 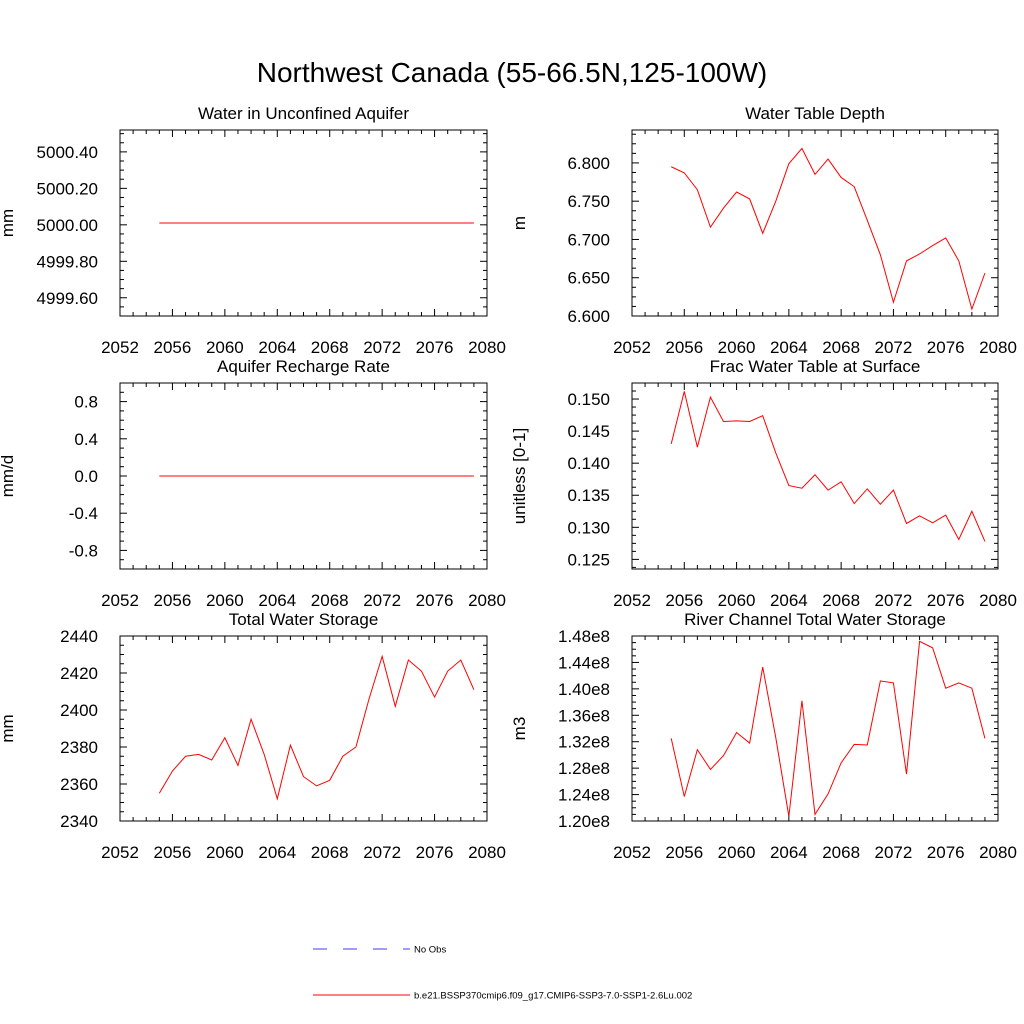 What do you see at coordinates (519, 223) in the screenshot?
I see `y-axis-label: m` at bounding box center [519, 223].